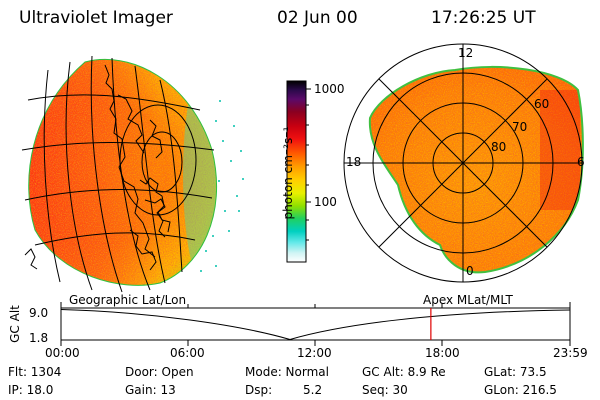 The height and width of the screenshot is (400, 600). I want to click on gain-value: Gain: 13, so click(150, 390).